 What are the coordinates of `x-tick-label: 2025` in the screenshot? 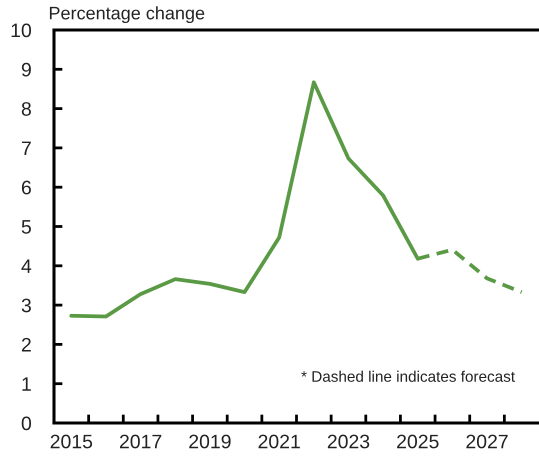 It's located at (418, 441).